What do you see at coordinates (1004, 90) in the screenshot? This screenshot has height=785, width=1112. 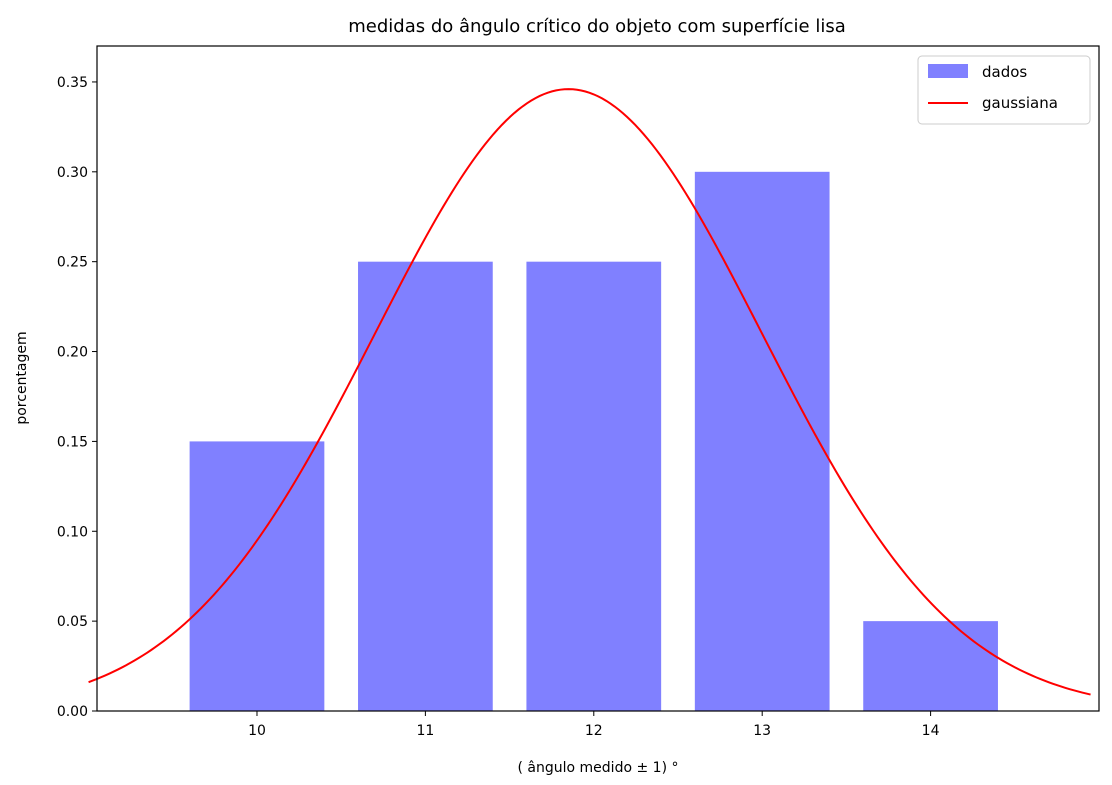 I see `legend: dados gaussiana` at bounding box center [1004, 90].